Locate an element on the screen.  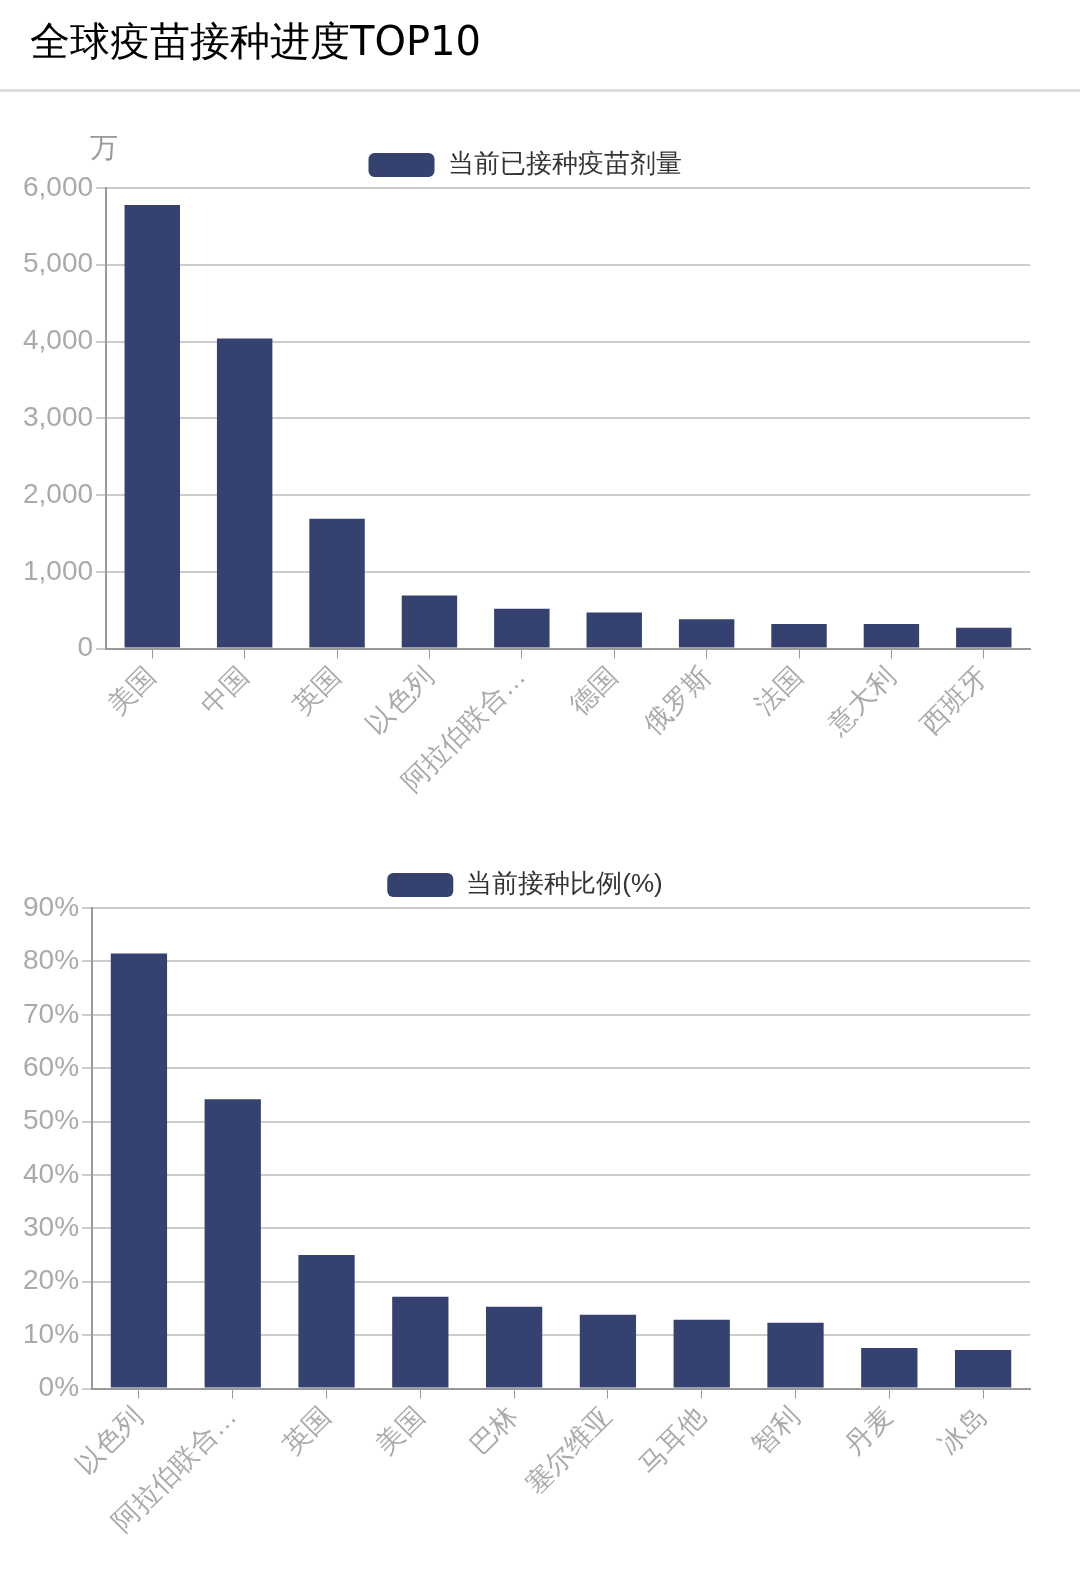
y-tick-label: 10% is located at coordinates (51, 1333).